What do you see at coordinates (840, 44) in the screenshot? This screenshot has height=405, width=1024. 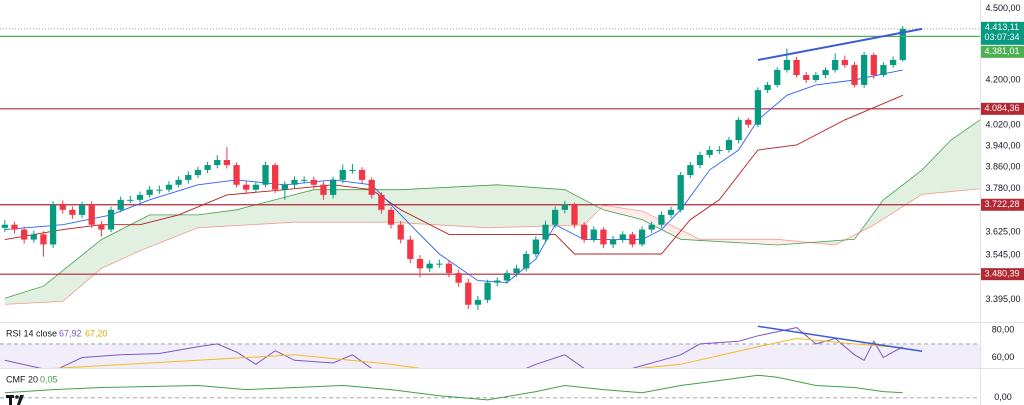 I see `trendline` at bounding box center [840, 44].